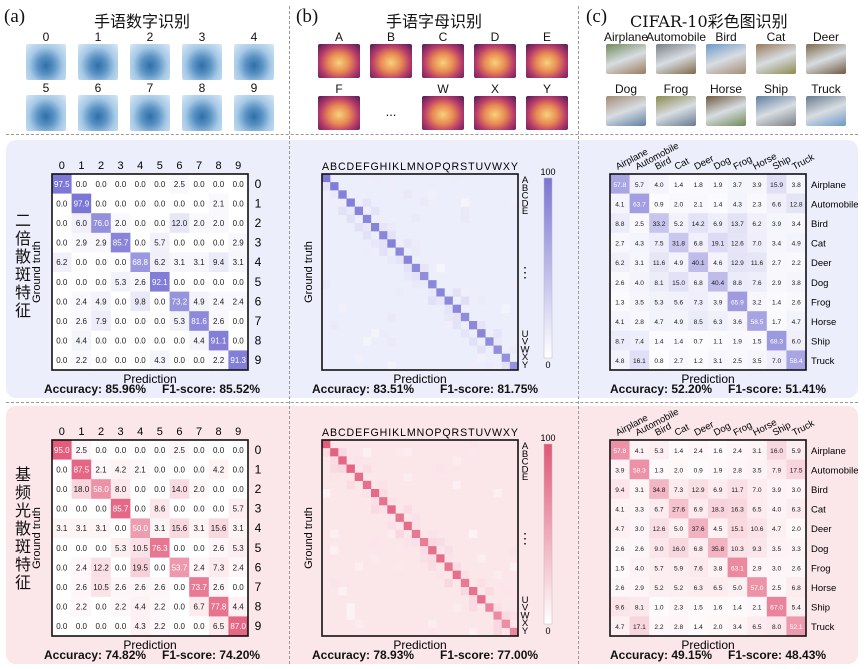  Describe the element at coordinates (22, 265) in the screenshot. I see `row-label-top: 二倍散斑特征` at that location.